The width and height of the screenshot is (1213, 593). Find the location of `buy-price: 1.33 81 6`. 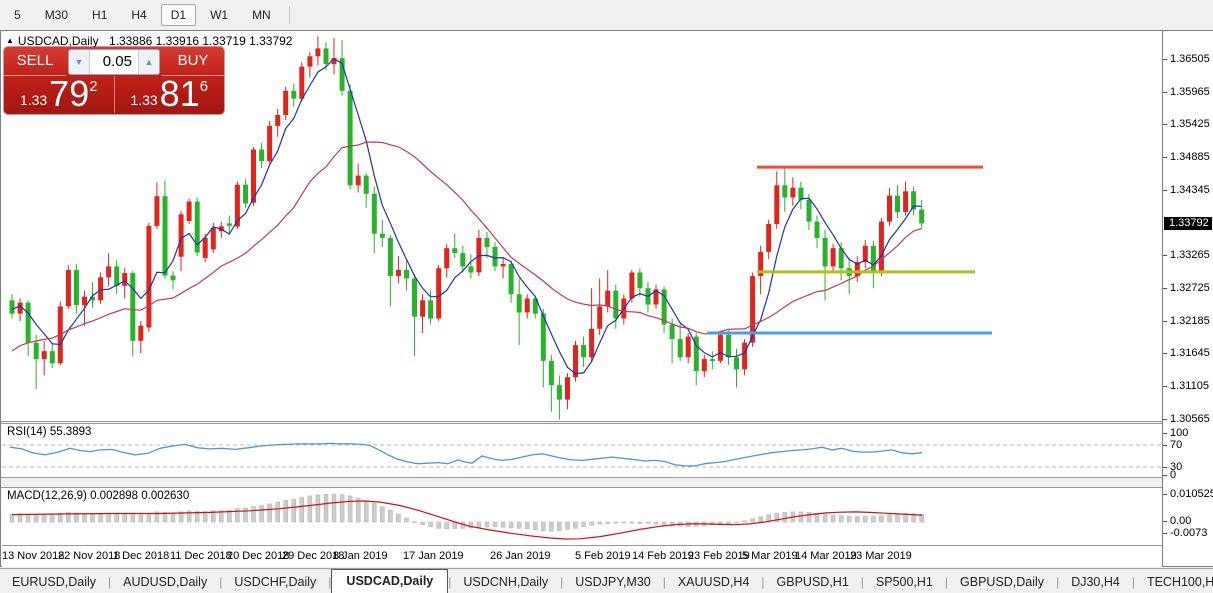

buy-price: 1.33 81 6 is located at coordinates (169, 93).